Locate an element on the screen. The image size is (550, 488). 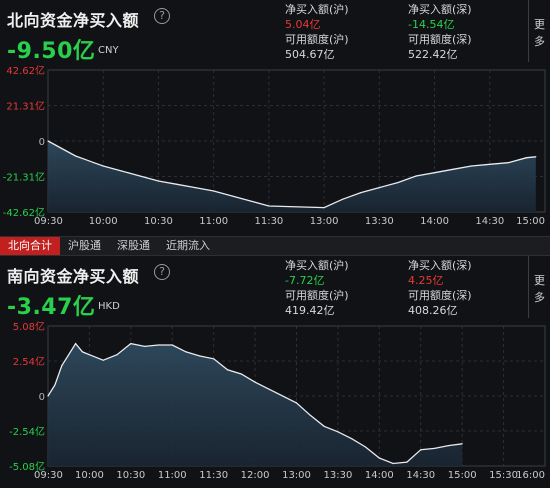
y-tick-label: 42.62亿 is located at coordinates (25, 70).